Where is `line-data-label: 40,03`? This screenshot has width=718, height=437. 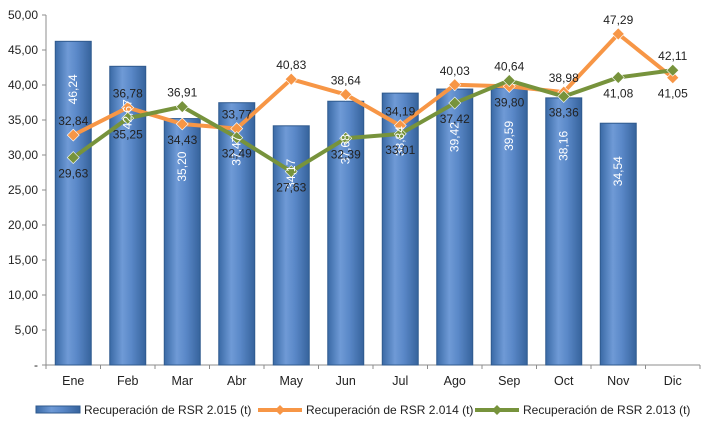
line-data-label: 40,03 is located at coordinates (455, 71).